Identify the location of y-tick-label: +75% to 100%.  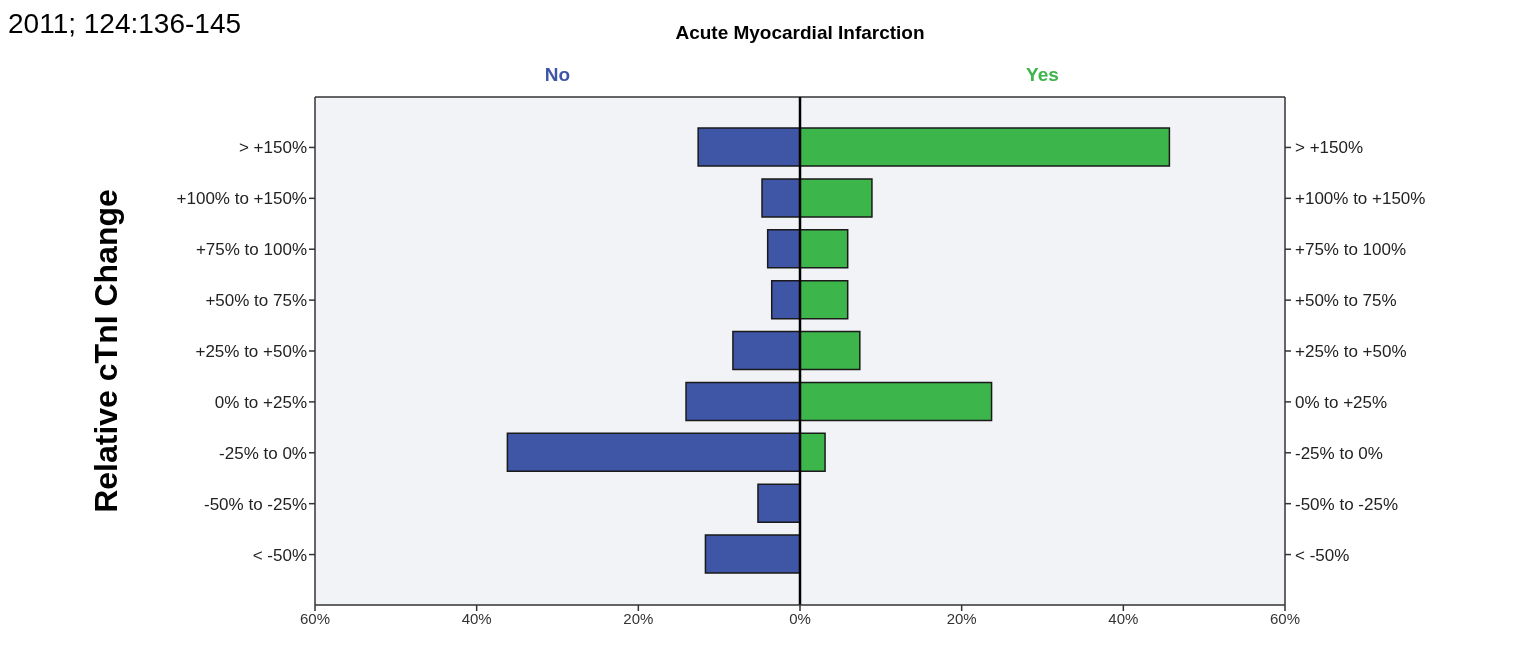
(251, 250).